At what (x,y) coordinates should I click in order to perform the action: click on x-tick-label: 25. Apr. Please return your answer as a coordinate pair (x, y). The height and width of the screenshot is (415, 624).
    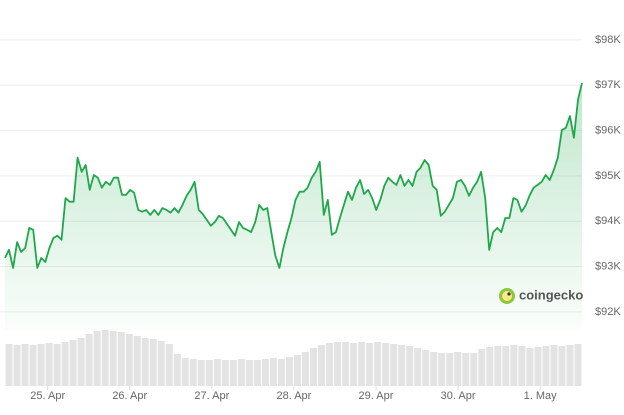
    Looking at the image, I should click on (47, 396).